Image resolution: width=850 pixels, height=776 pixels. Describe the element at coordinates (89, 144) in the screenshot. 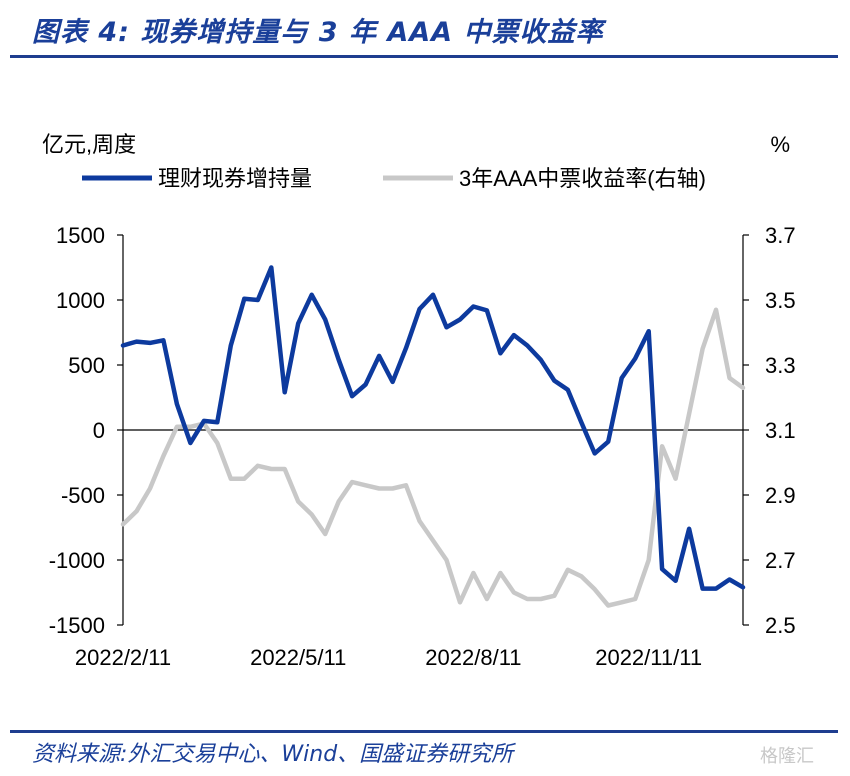

I see `left-axis-unit: 亿元,周度` at that location.